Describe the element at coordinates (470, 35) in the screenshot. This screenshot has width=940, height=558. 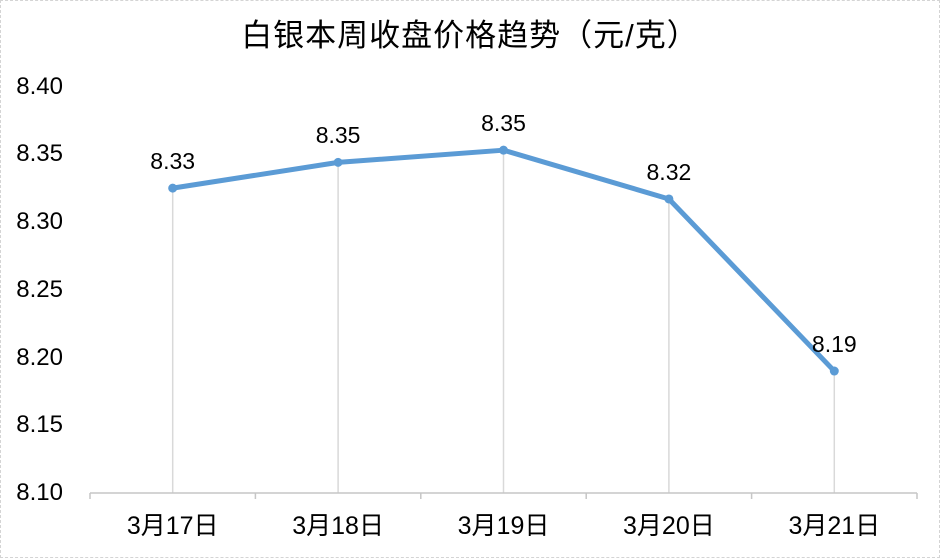
I see `chart-title: 白银本周收盘价格趋势（元/克）` at that location.